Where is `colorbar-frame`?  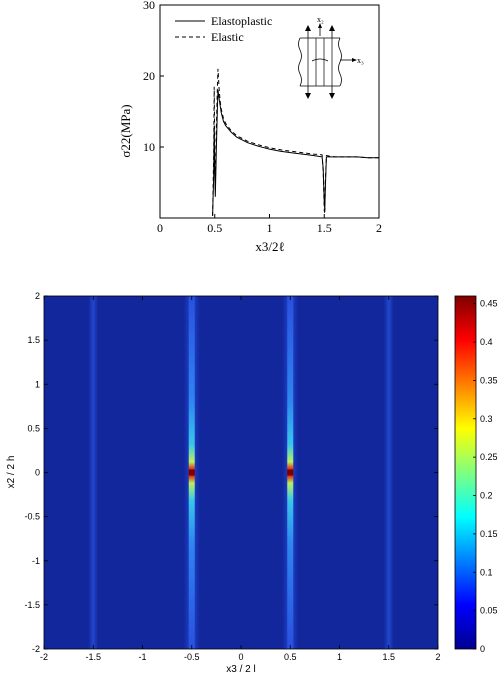 colorbar-frame is located at coordinates (465, 472).